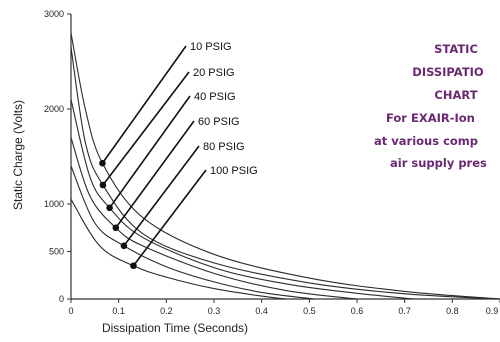 Image resolution: width=500 pixels, height=342 pixels. I want to click on y-tick-label: 500, so click(56, 252).